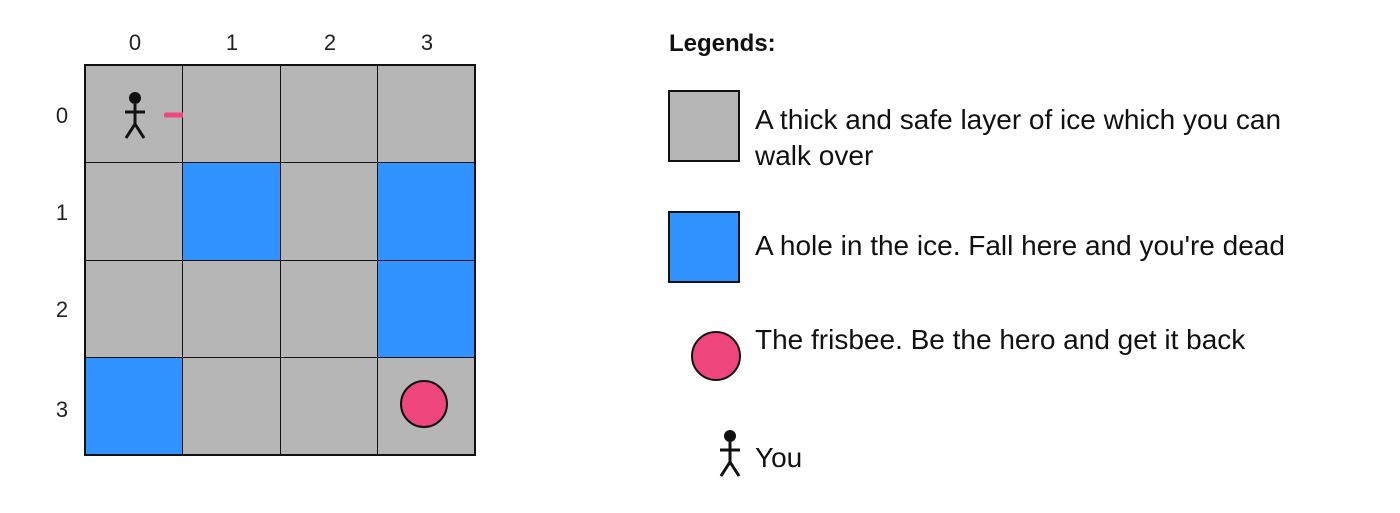  I want to click on legend-hole-swatch, so click(704, 247).